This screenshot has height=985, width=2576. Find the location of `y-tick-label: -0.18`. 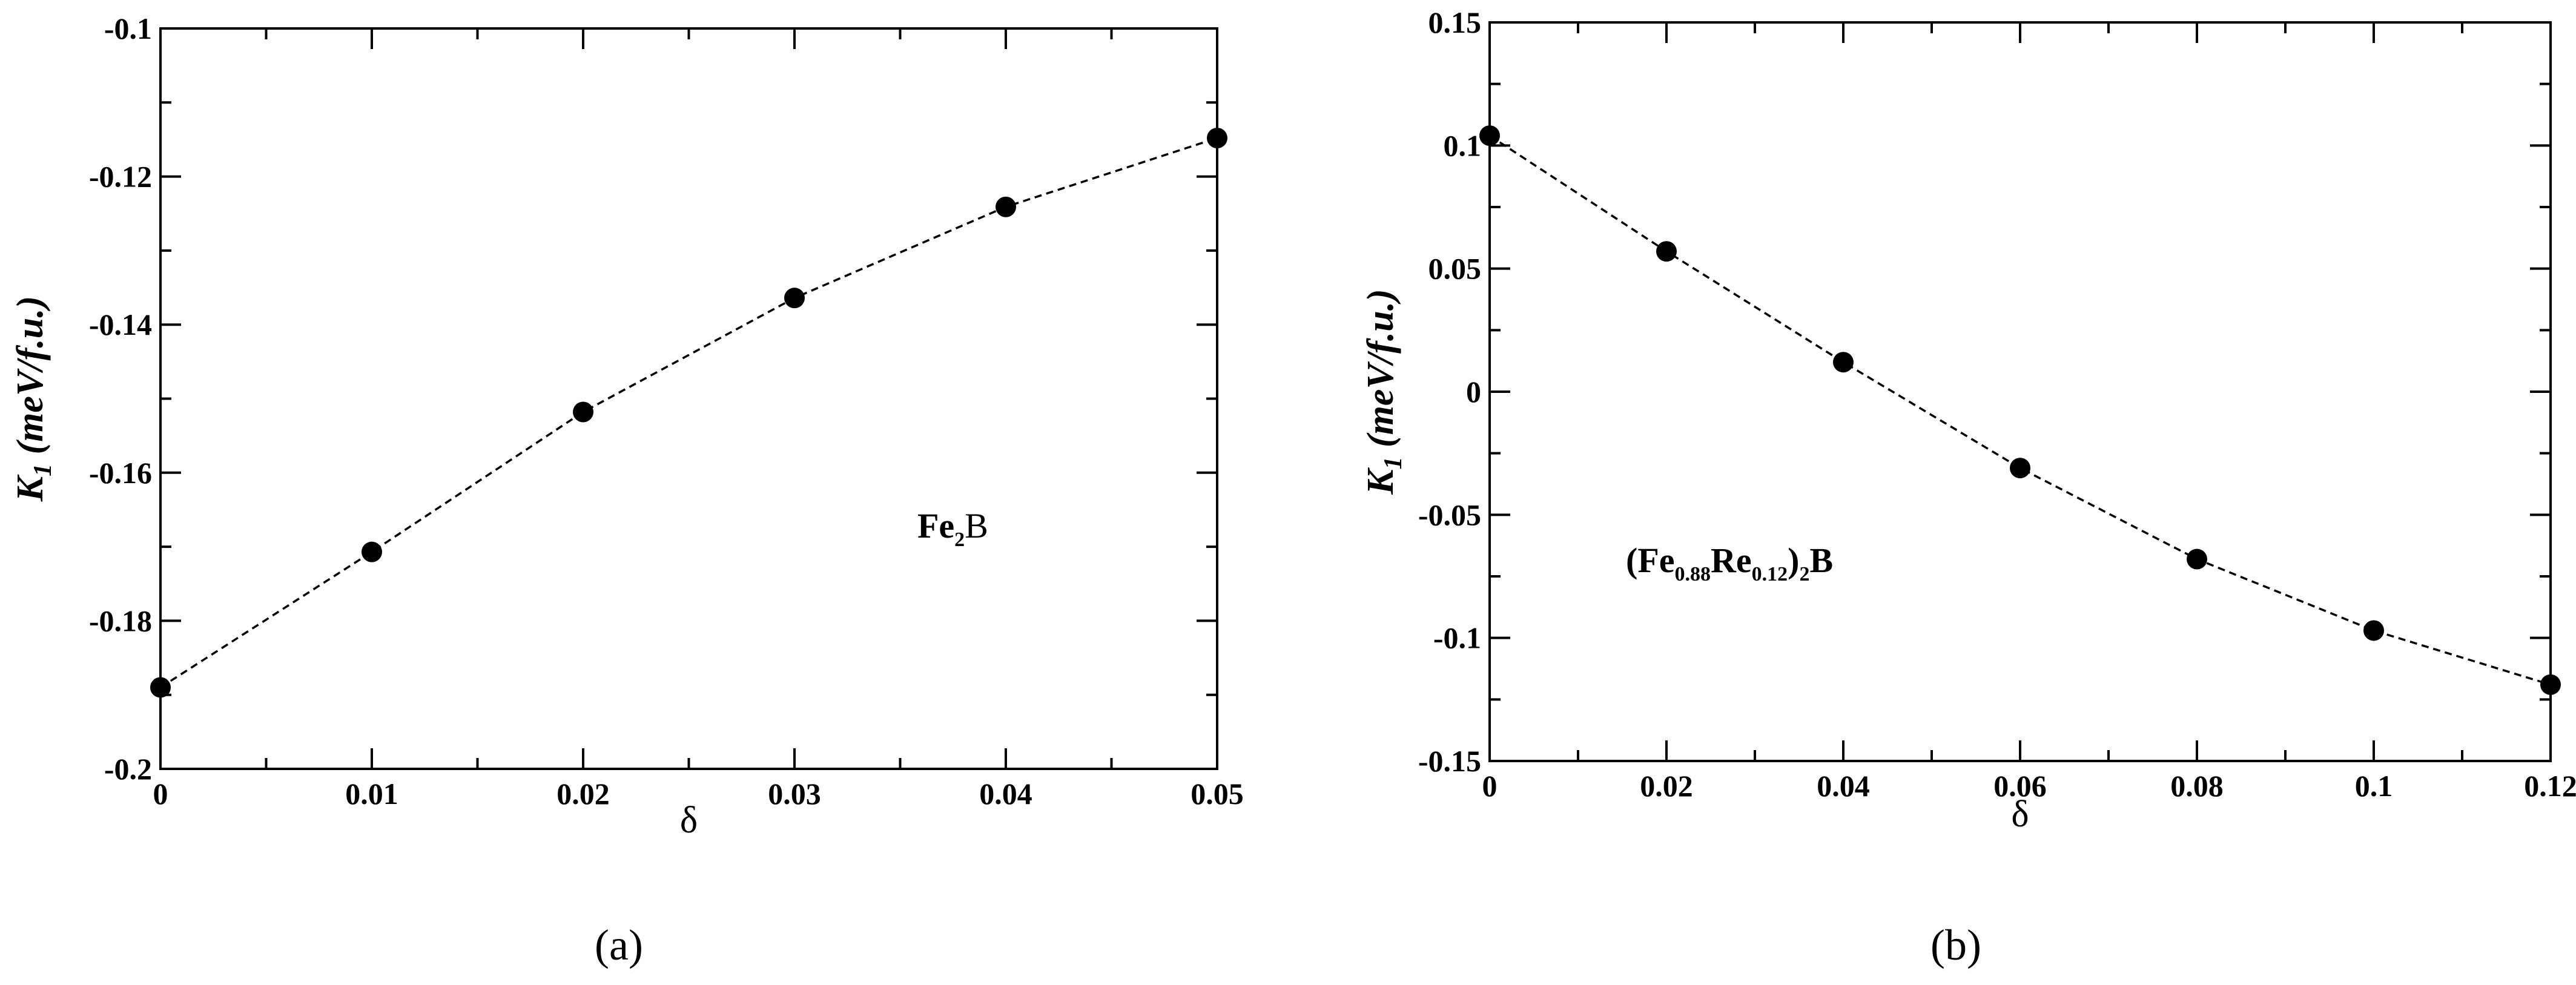

y-tick-label: -0.18 is located at coordinates (120, 620).